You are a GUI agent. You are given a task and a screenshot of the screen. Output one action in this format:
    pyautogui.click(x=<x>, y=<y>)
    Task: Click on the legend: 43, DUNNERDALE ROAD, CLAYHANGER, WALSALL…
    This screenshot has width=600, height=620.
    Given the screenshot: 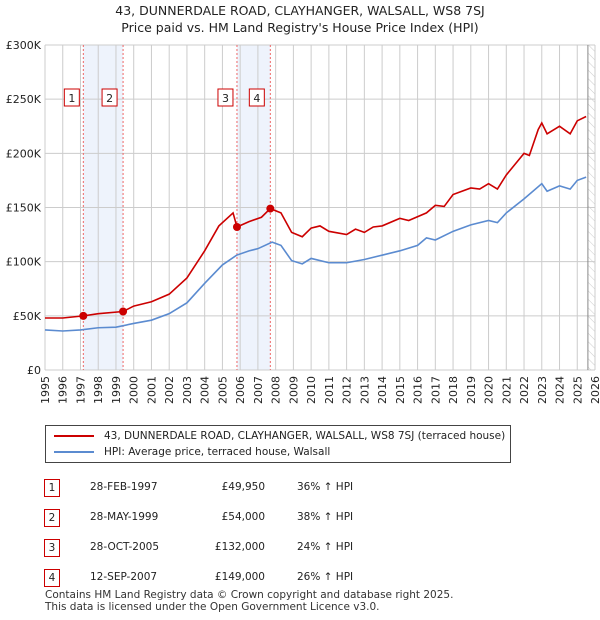 What is the action you would take?
    pyautogui.click(x=278, y=444)
    